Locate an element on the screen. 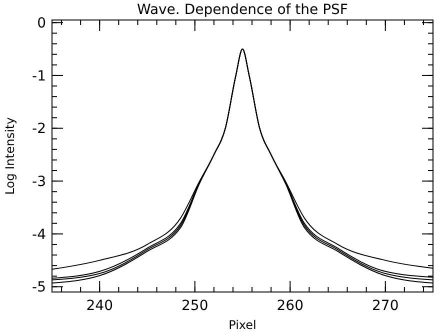  y-tick-label: -3 is located at coordinates (39, 182).